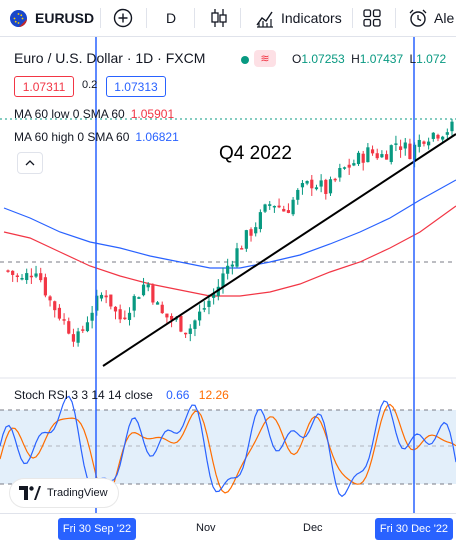  I want to click on ma-low-label: MA 60 low 0 SMA 60, so click(69, 114).